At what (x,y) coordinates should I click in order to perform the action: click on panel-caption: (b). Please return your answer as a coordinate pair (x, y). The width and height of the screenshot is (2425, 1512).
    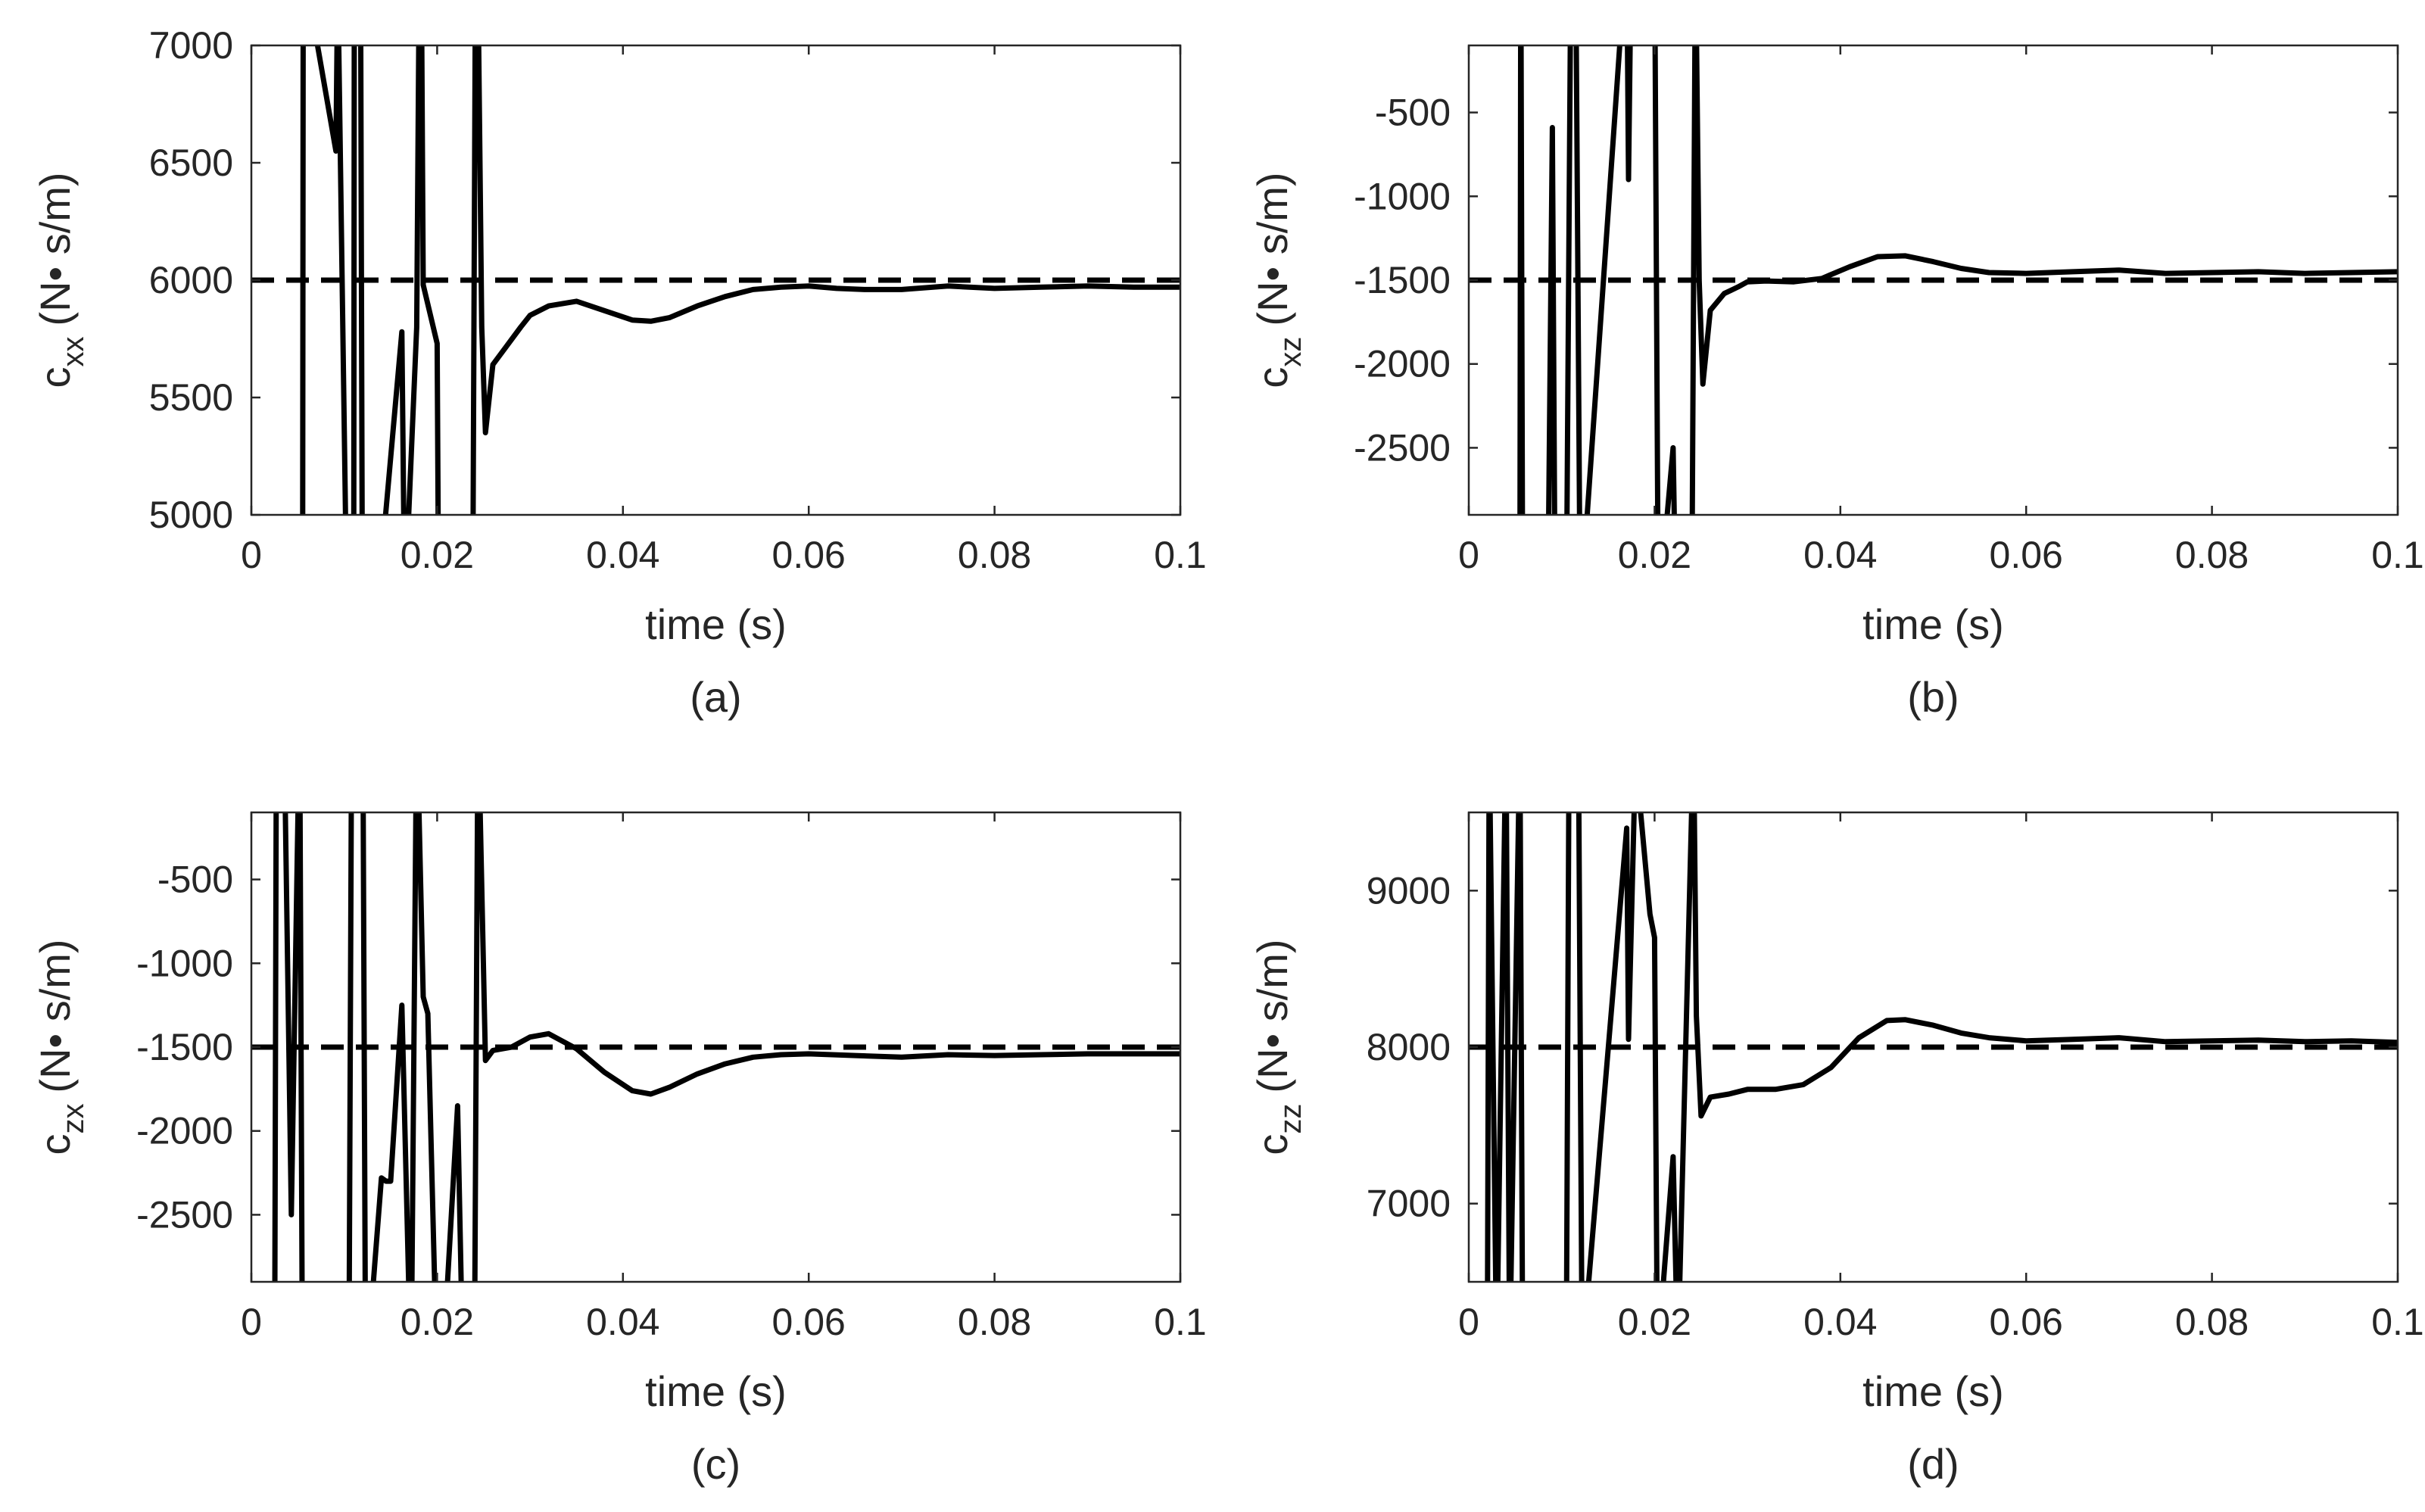
    Looking at the image, I should click on (1933, 697).